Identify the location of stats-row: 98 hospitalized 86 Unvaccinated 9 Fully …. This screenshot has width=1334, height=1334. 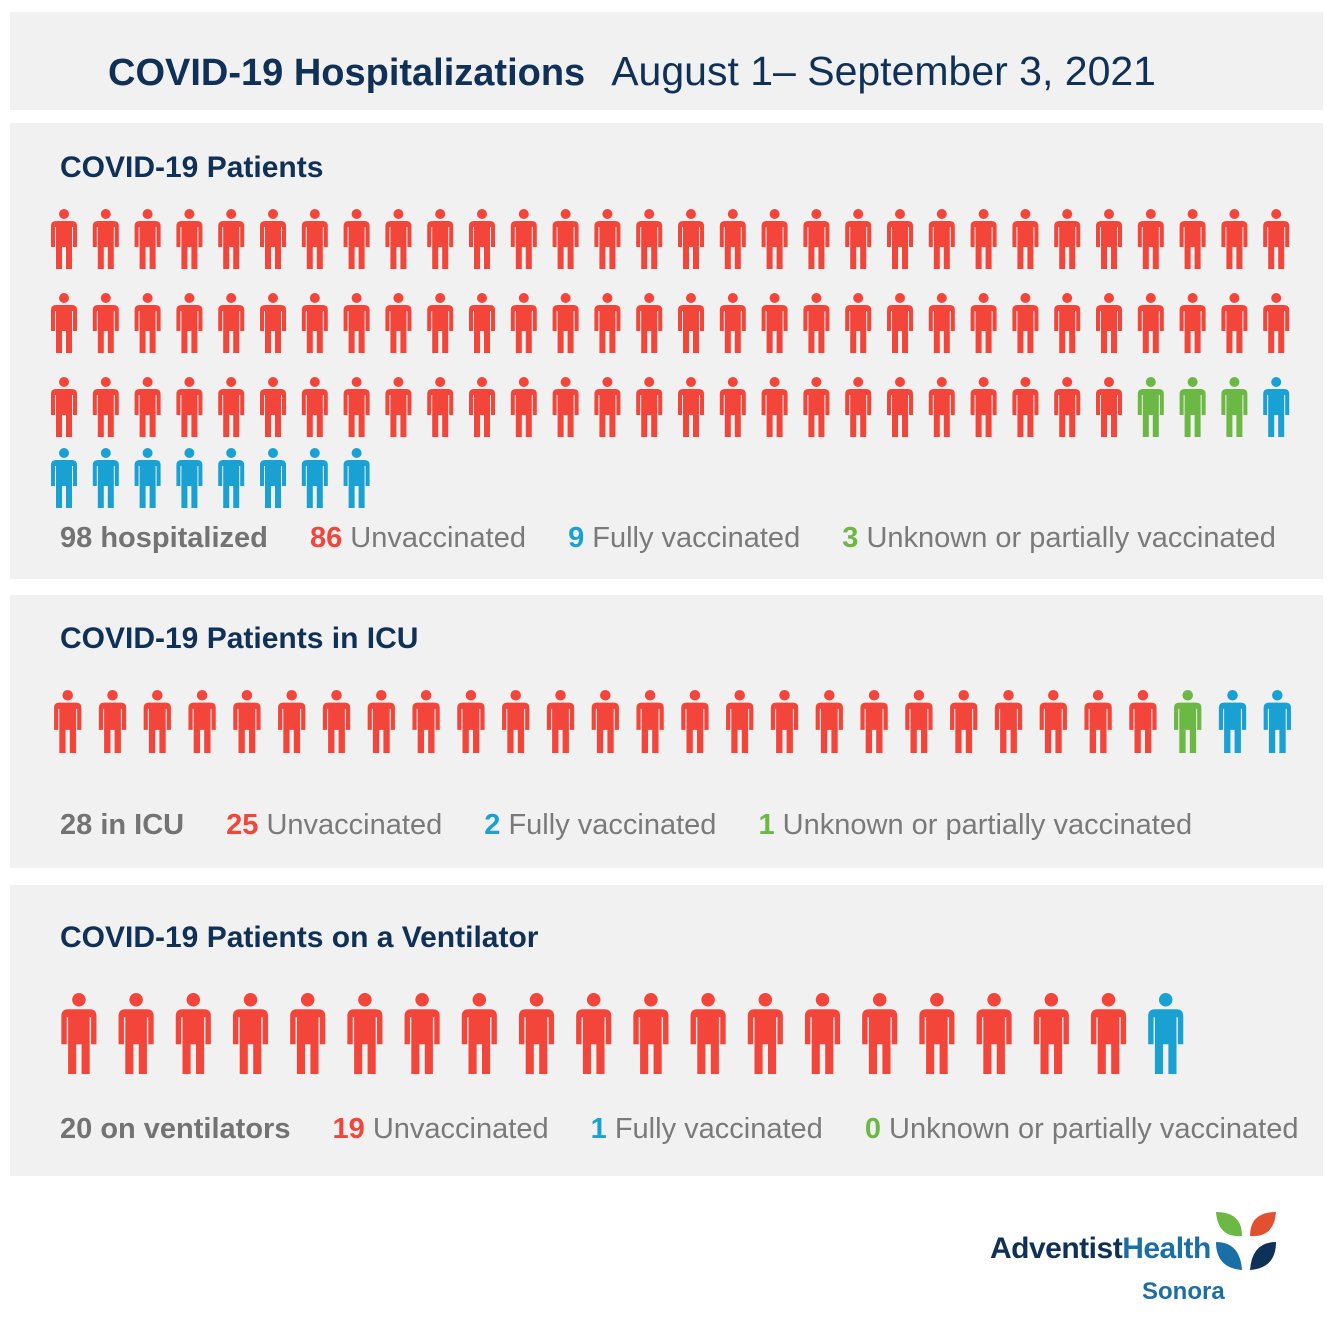
(668, 538).